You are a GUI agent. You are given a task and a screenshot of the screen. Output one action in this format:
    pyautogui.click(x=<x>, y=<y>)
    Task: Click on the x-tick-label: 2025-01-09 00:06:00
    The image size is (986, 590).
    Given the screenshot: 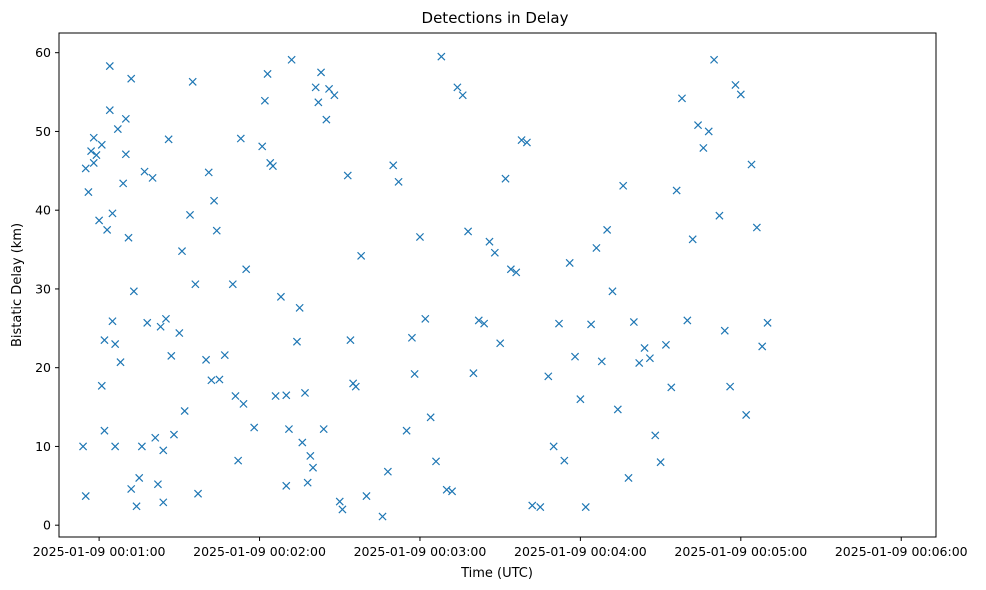 What is the action you would take?
    pyautogui.click(x=901, y=551)
    